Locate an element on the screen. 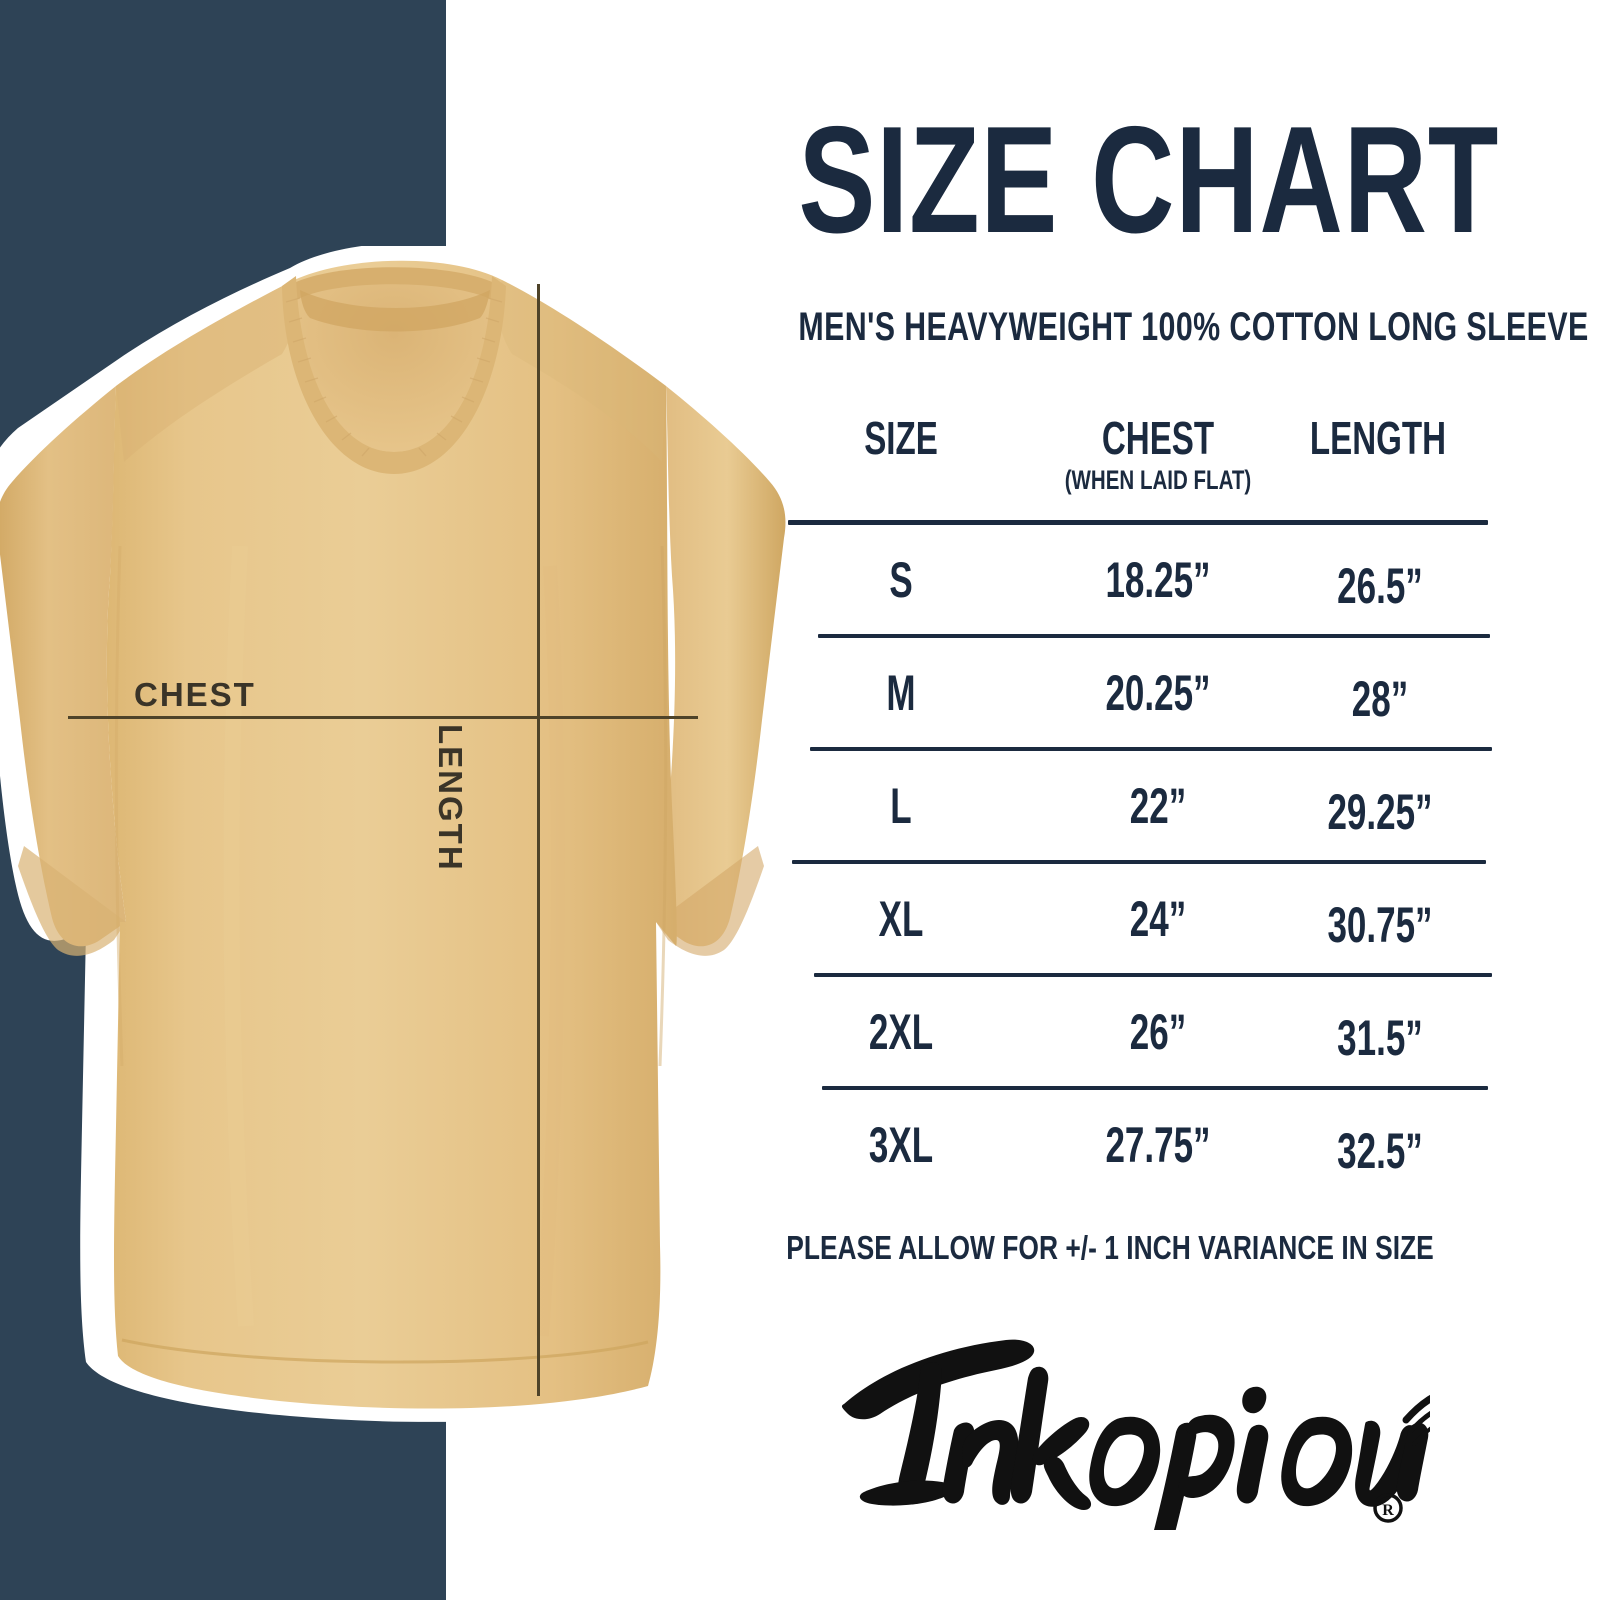 Image resolution: width=1600 pixels, height=1600 pixels. cell-length: 31.5” is located at coordinates (1380, 1038).